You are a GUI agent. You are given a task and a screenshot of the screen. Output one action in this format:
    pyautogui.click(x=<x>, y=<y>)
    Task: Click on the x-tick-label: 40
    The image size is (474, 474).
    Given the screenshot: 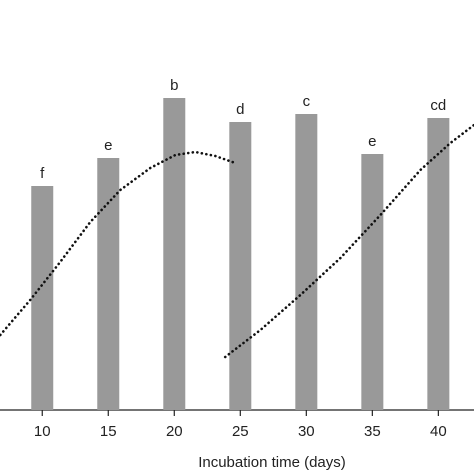 What is the action you would take?
    pyautogui.click(x=438, y=431)
    